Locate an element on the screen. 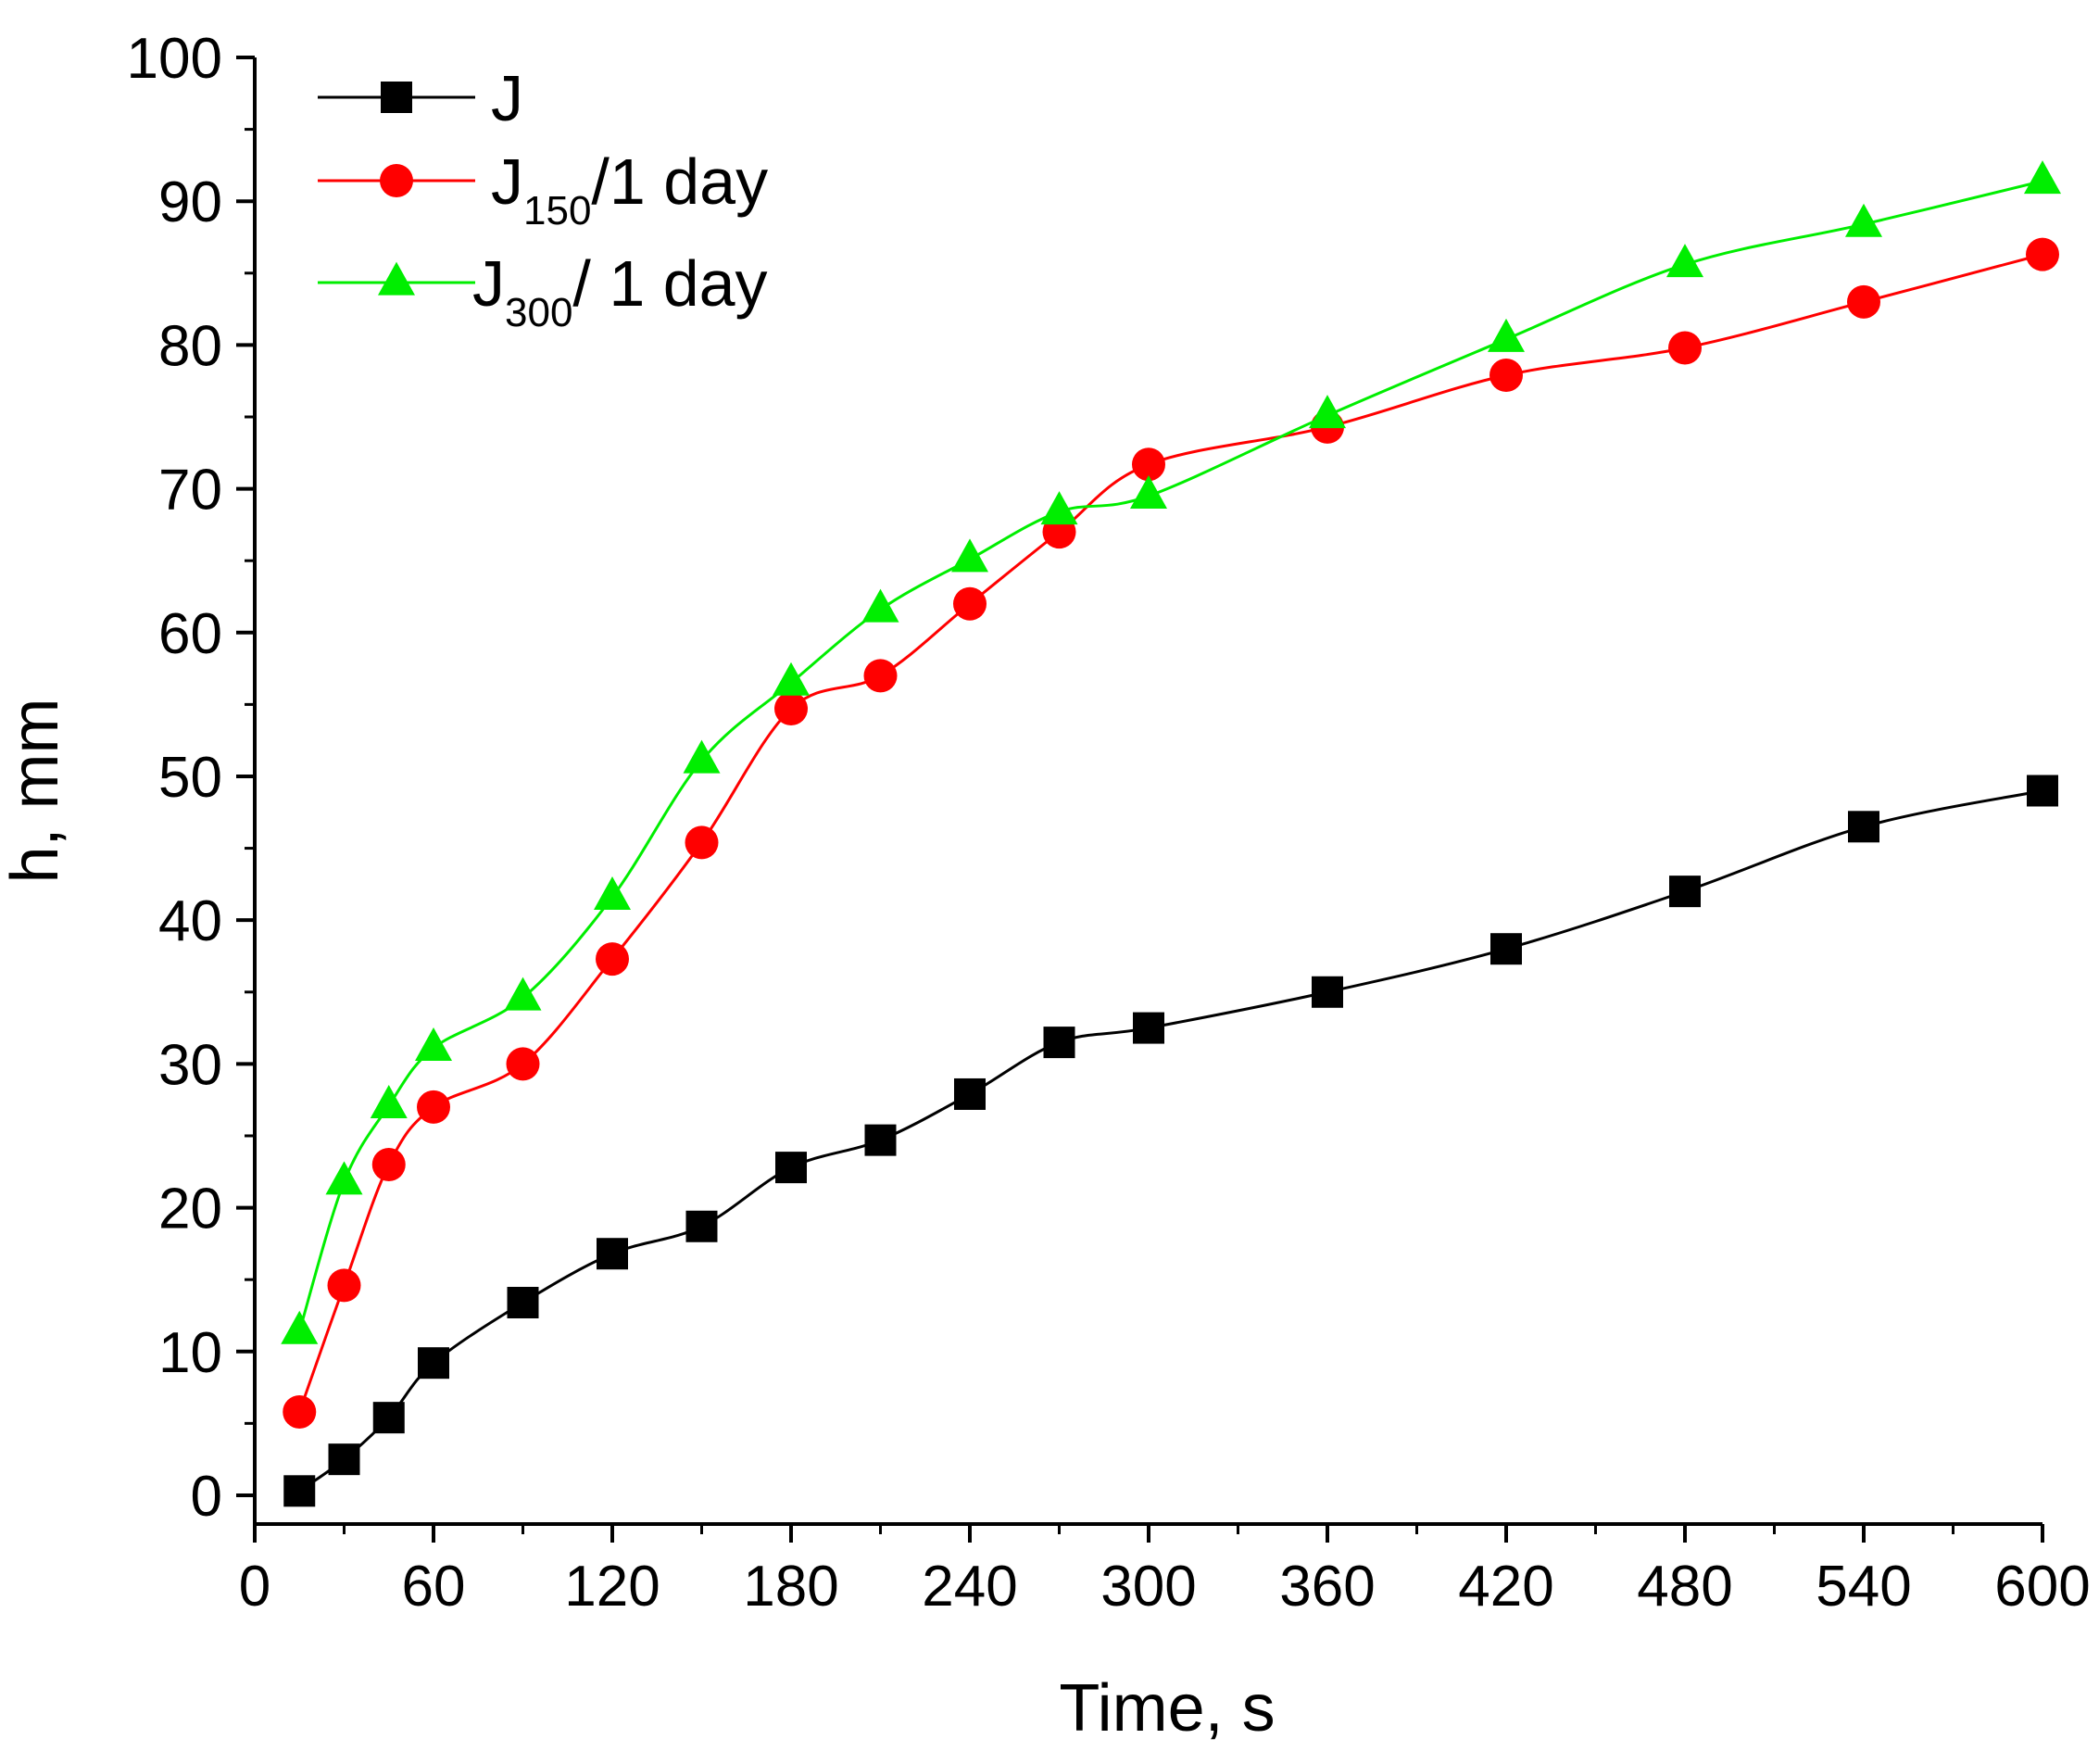 Image resolution: width=2099 pixels, height=1764 pixels. legend-label: J300/ 1 day is located at coordinates (620, 291).